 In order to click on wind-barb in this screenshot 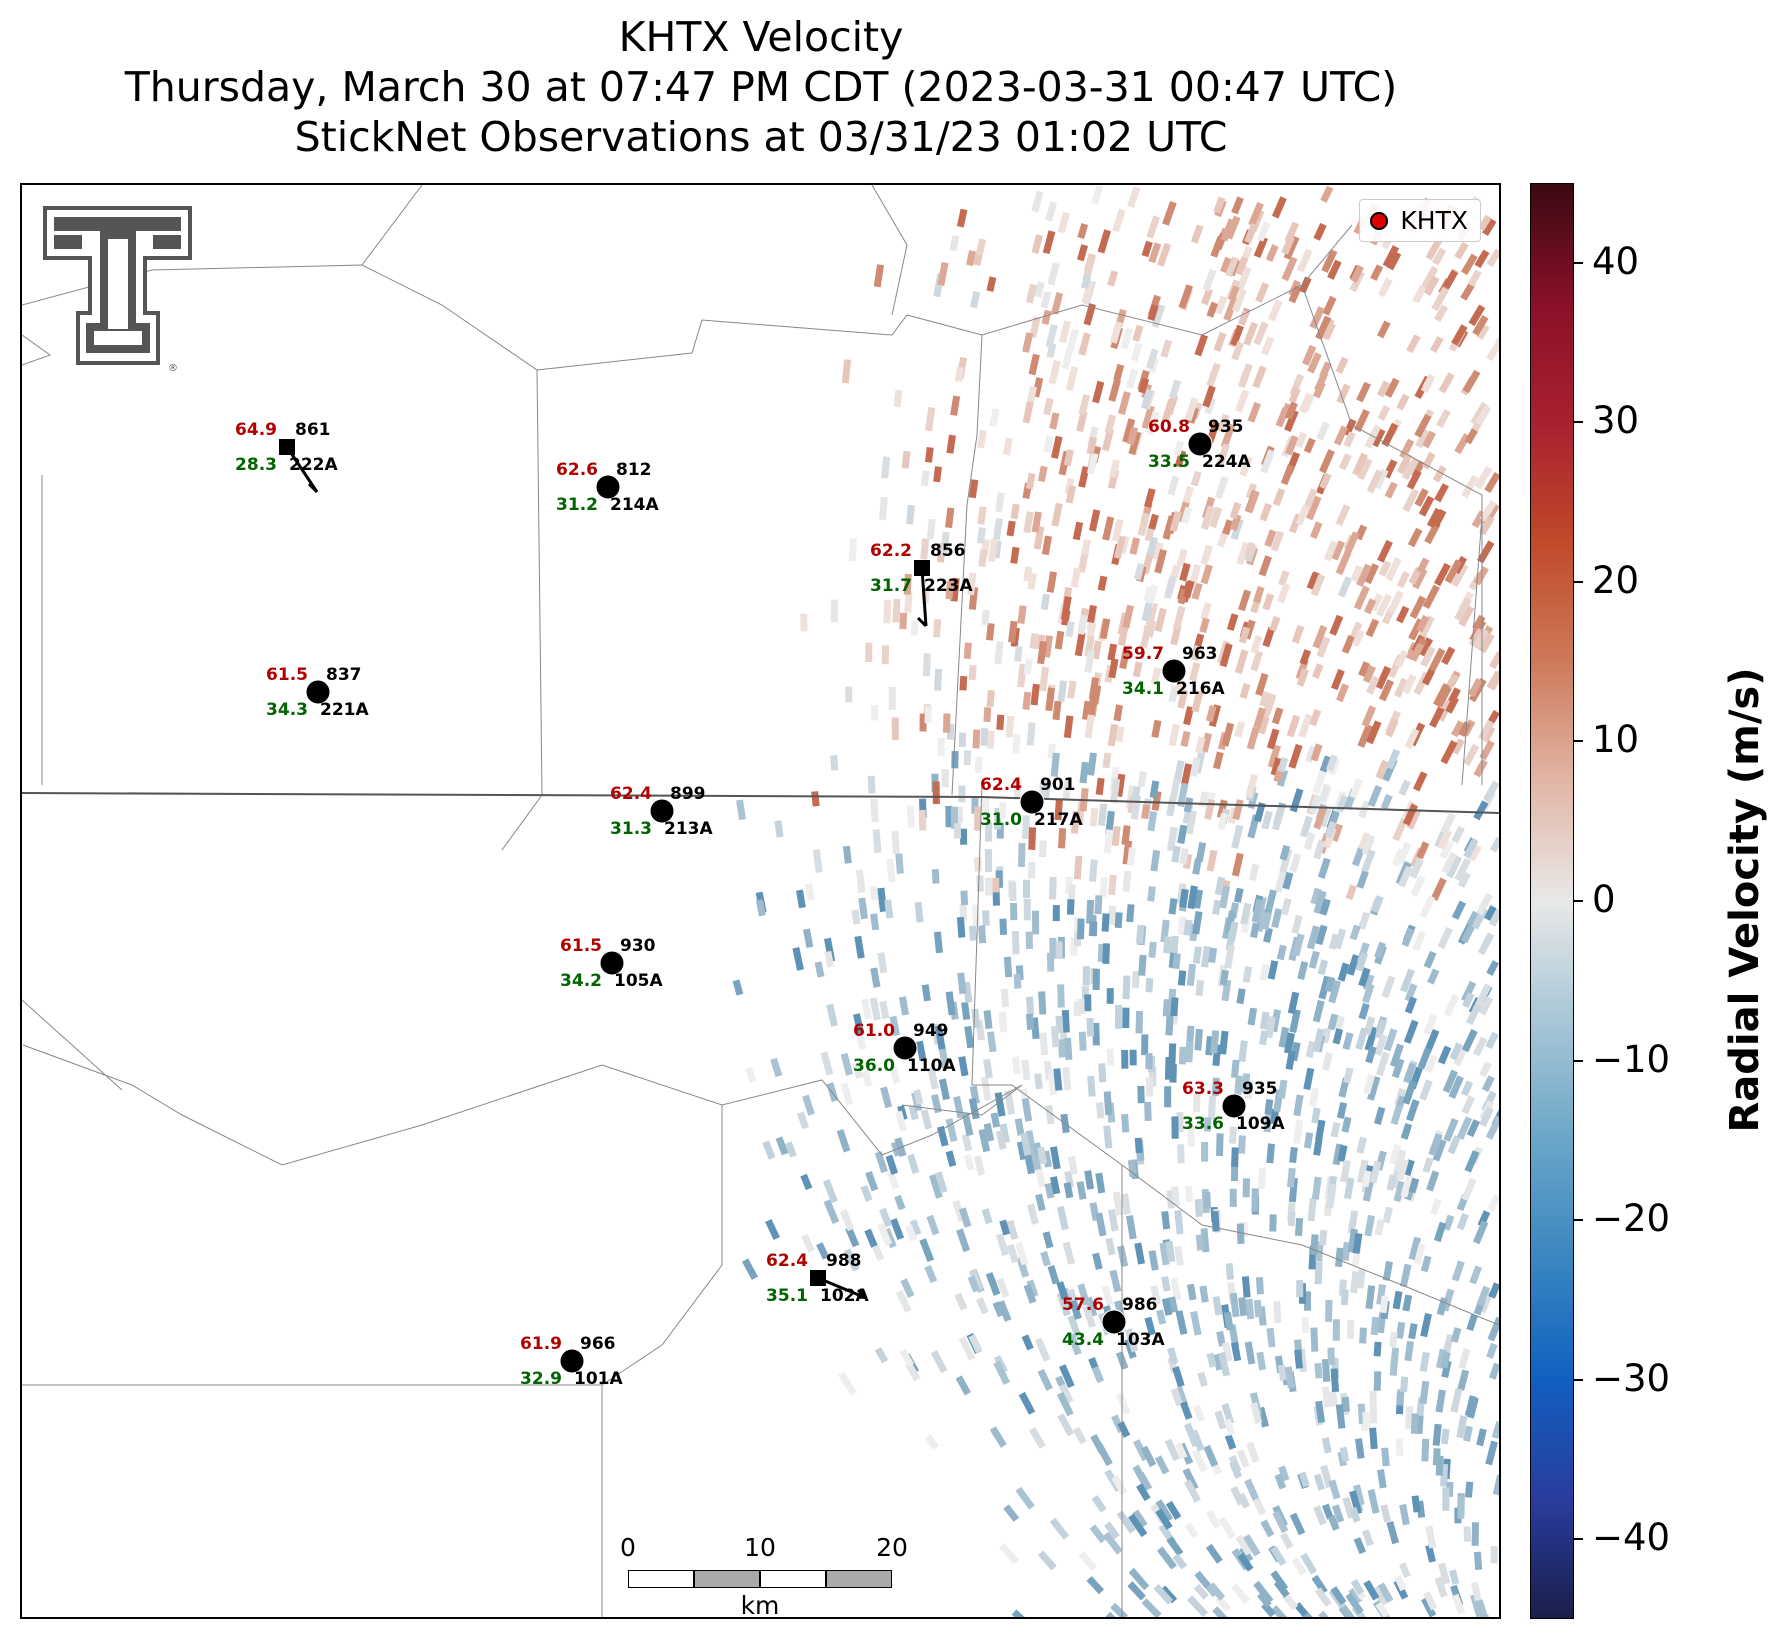, I will do `click(924, 597)`.